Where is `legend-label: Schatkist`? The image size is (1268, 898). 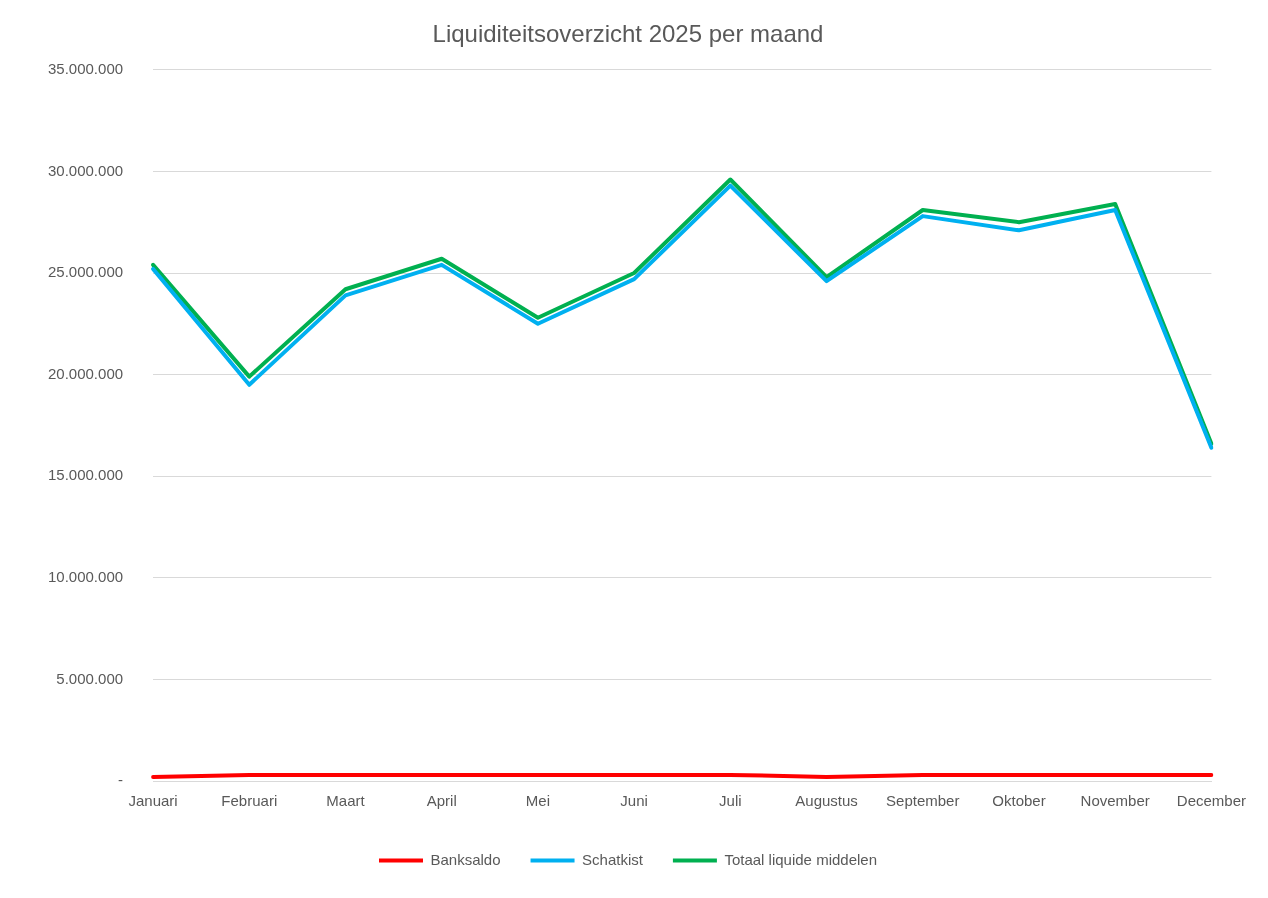
legend-label: Schatkist is located at coordinates (613, 859).